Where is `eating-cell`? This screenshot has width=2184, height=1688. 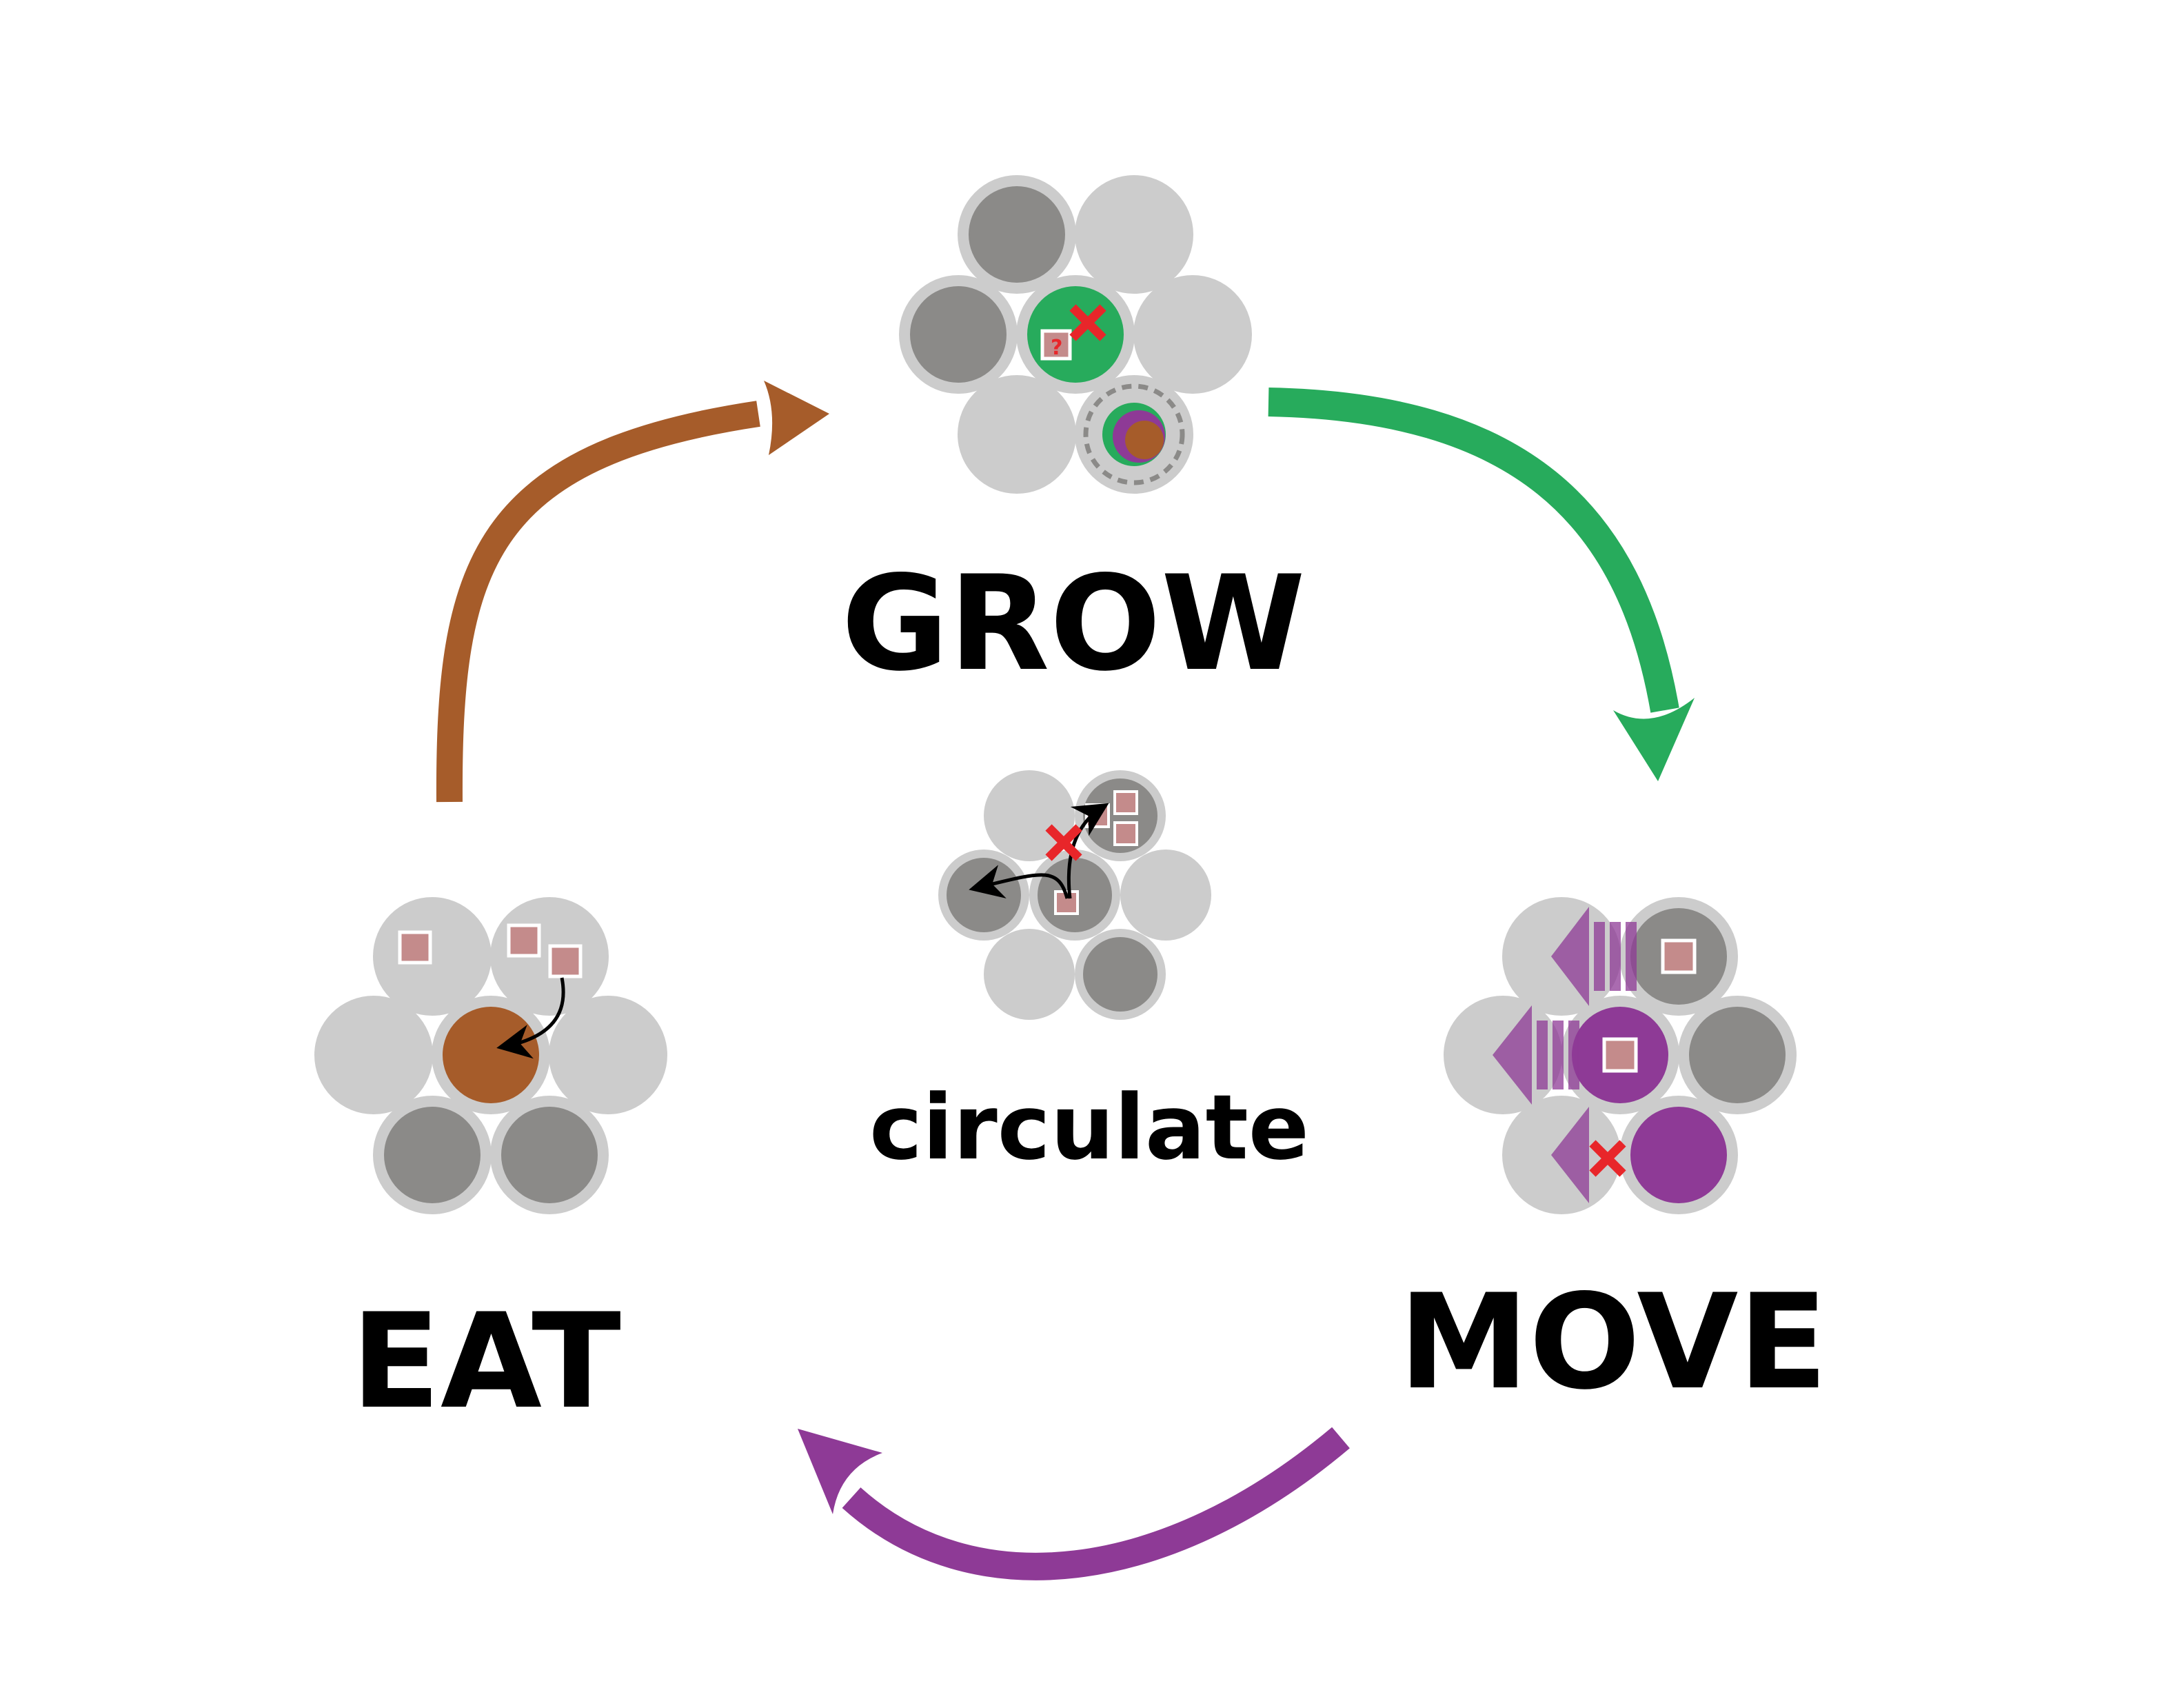
eating-cell is located at coordinates (491, 1055).